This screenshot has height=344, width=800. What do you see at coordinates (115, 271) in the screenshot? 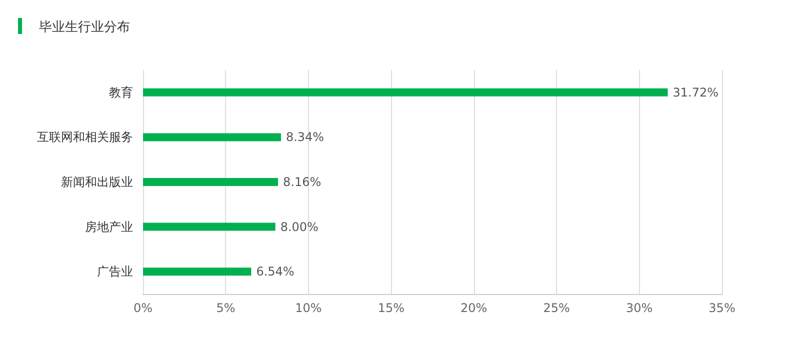
I see `y-tick-label: 广告业` at bounding box center [115, 271].